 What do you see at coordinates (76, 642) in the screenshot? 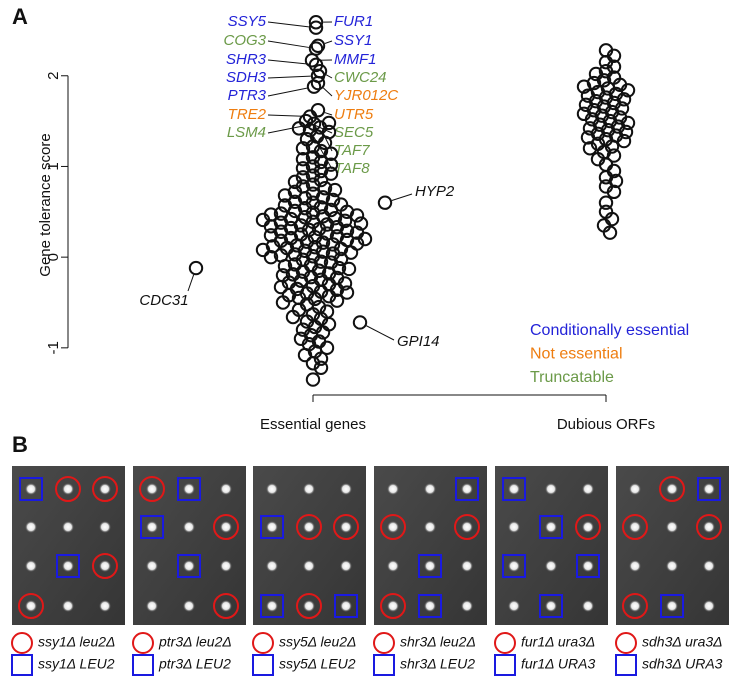
I see `legend-label: ssy1Δ leu2Δ` at bounding box center [76, 642].